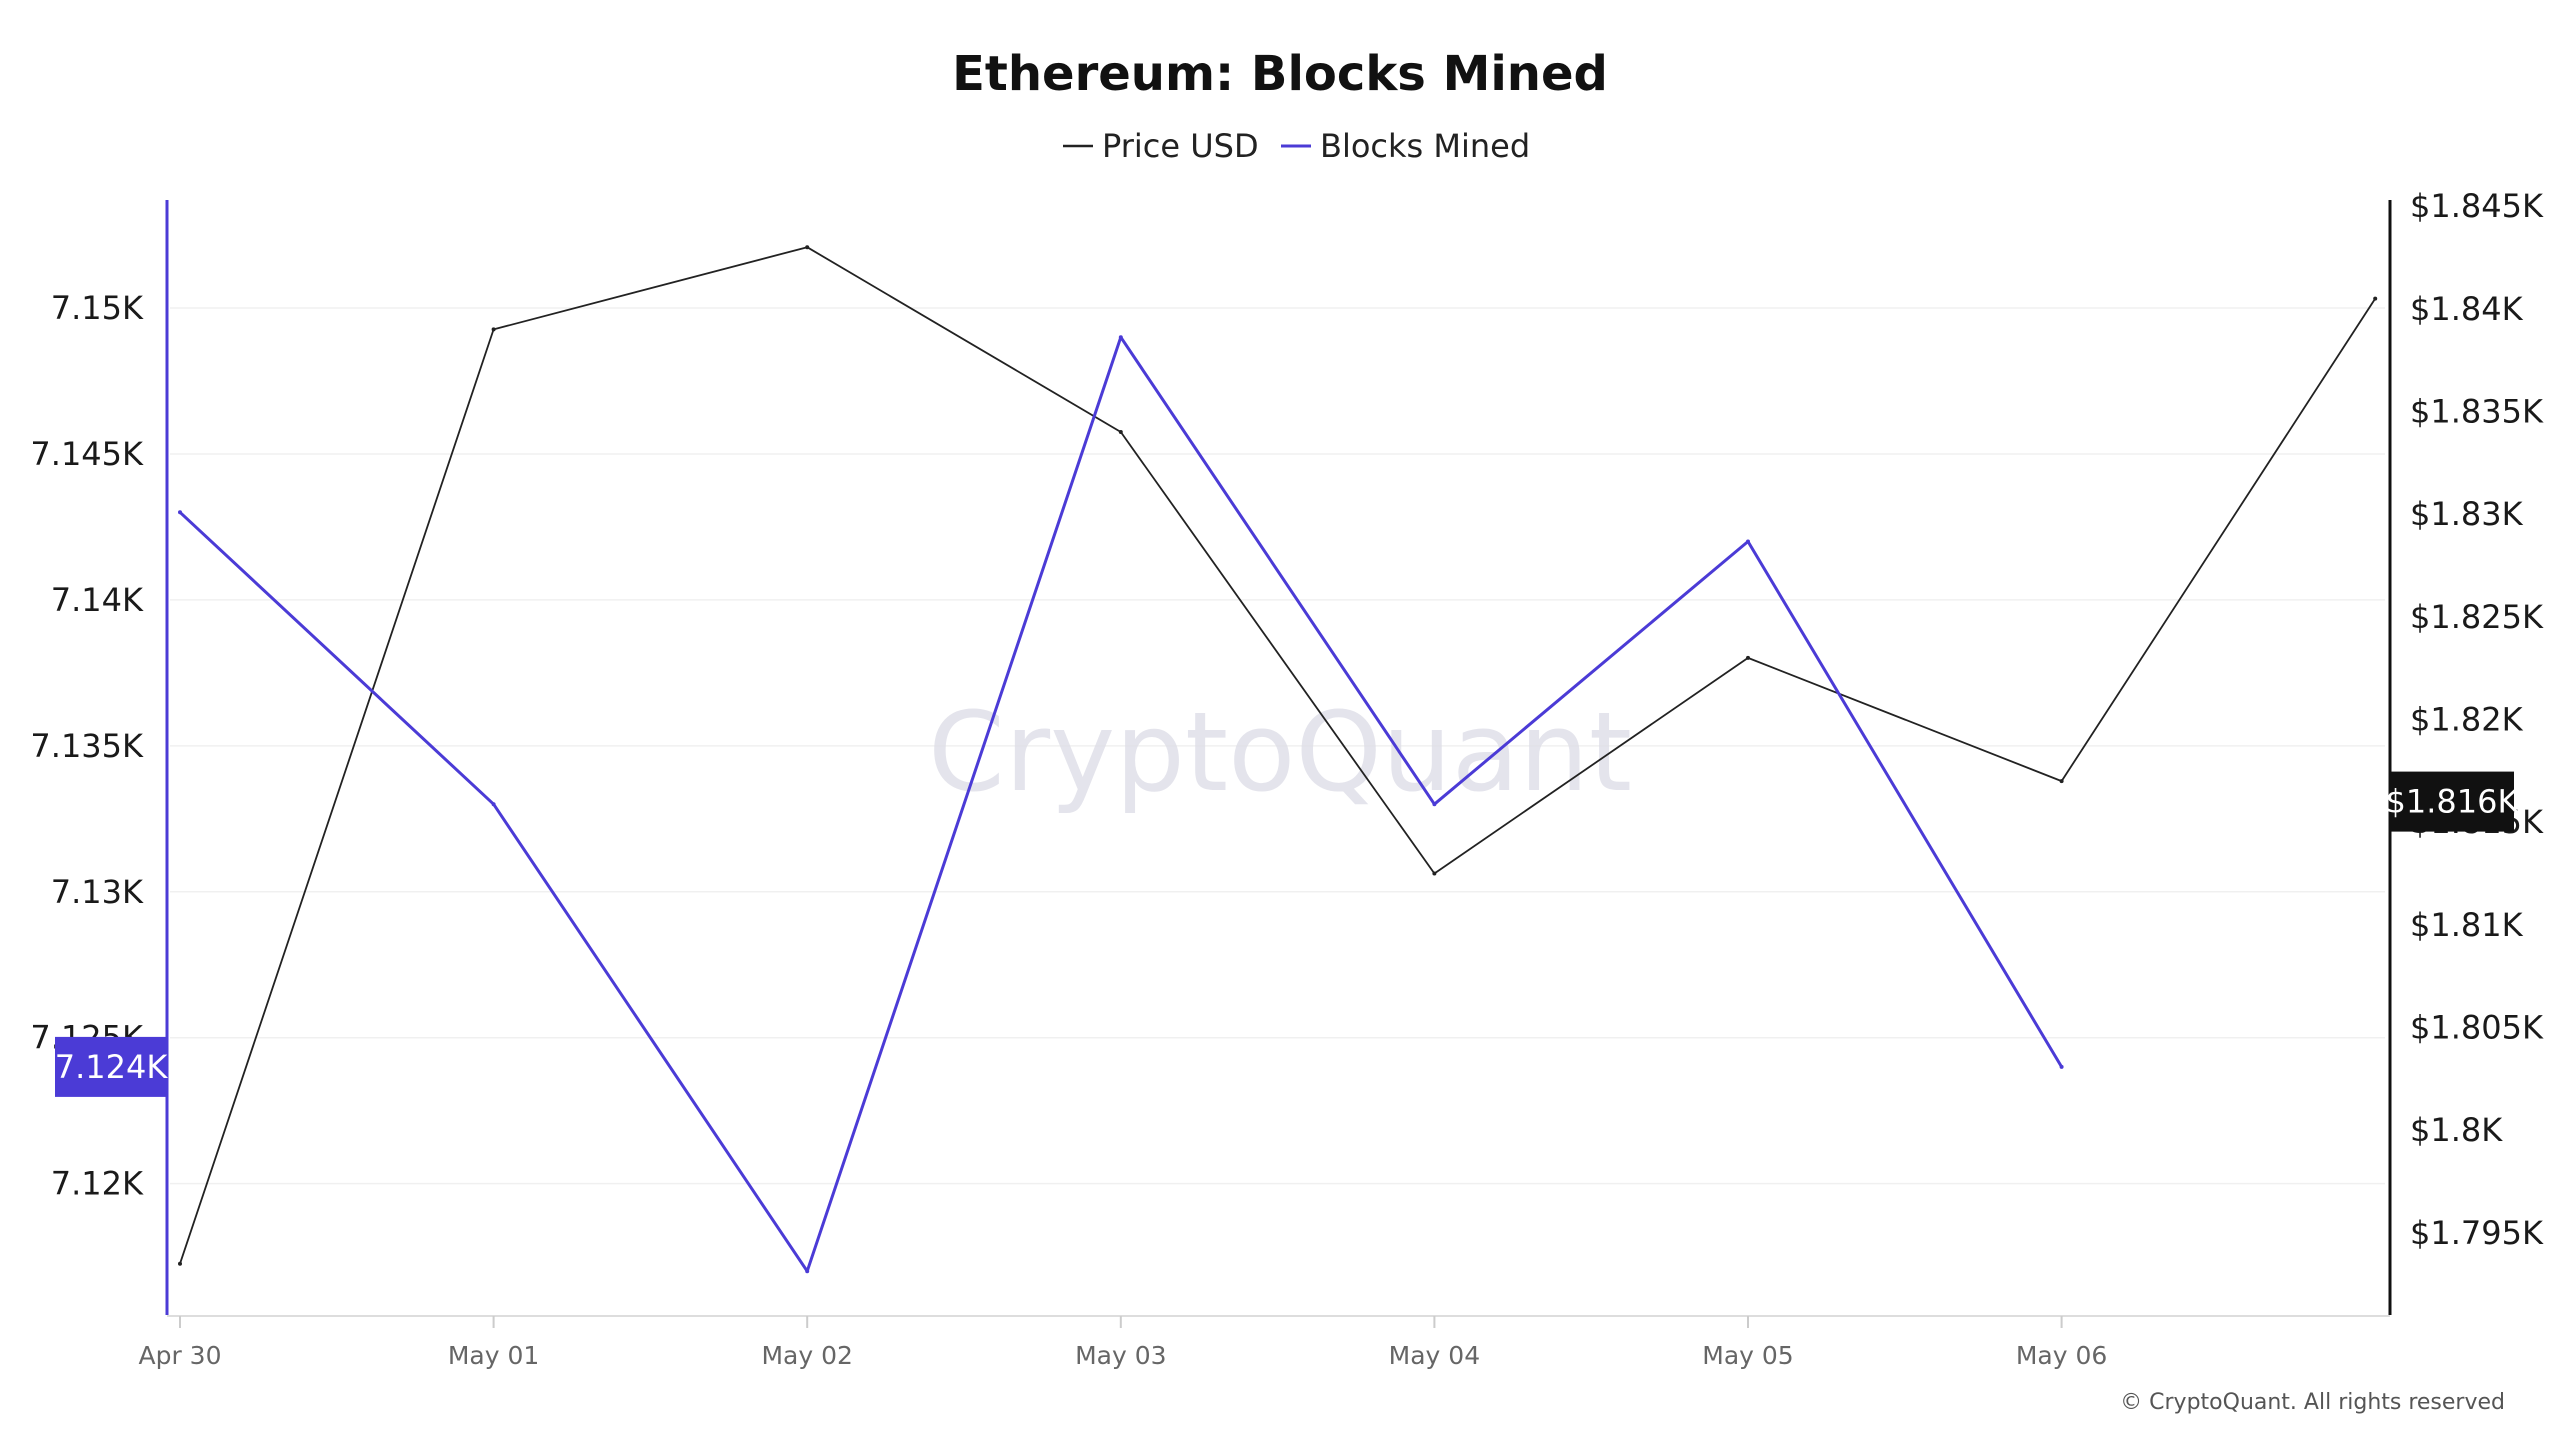 This screenshot has height=1440, width=2560. What do you see at coordinates (1747, 1355) in the screenshot?
I see `x-tick-label: May 05` at bounding box center [1747, 1355].